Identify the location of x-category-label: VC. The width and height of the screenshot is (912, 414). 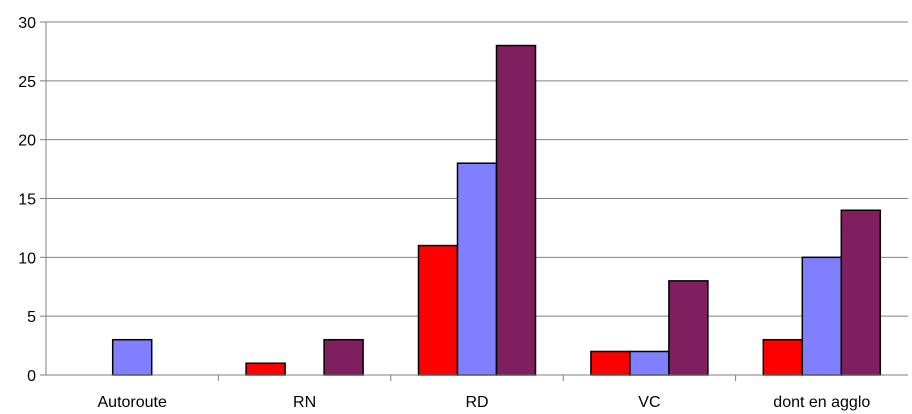
(649, 402).